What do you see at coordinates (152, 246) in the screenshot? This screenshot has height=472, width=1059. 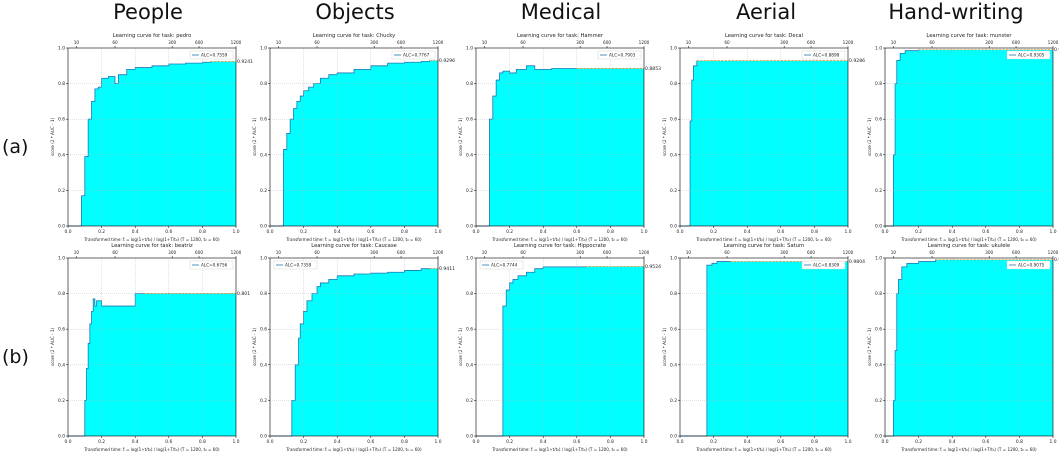 I see `chart-title: Learning curve for task: beatriz` at bounding box center [152, 246].